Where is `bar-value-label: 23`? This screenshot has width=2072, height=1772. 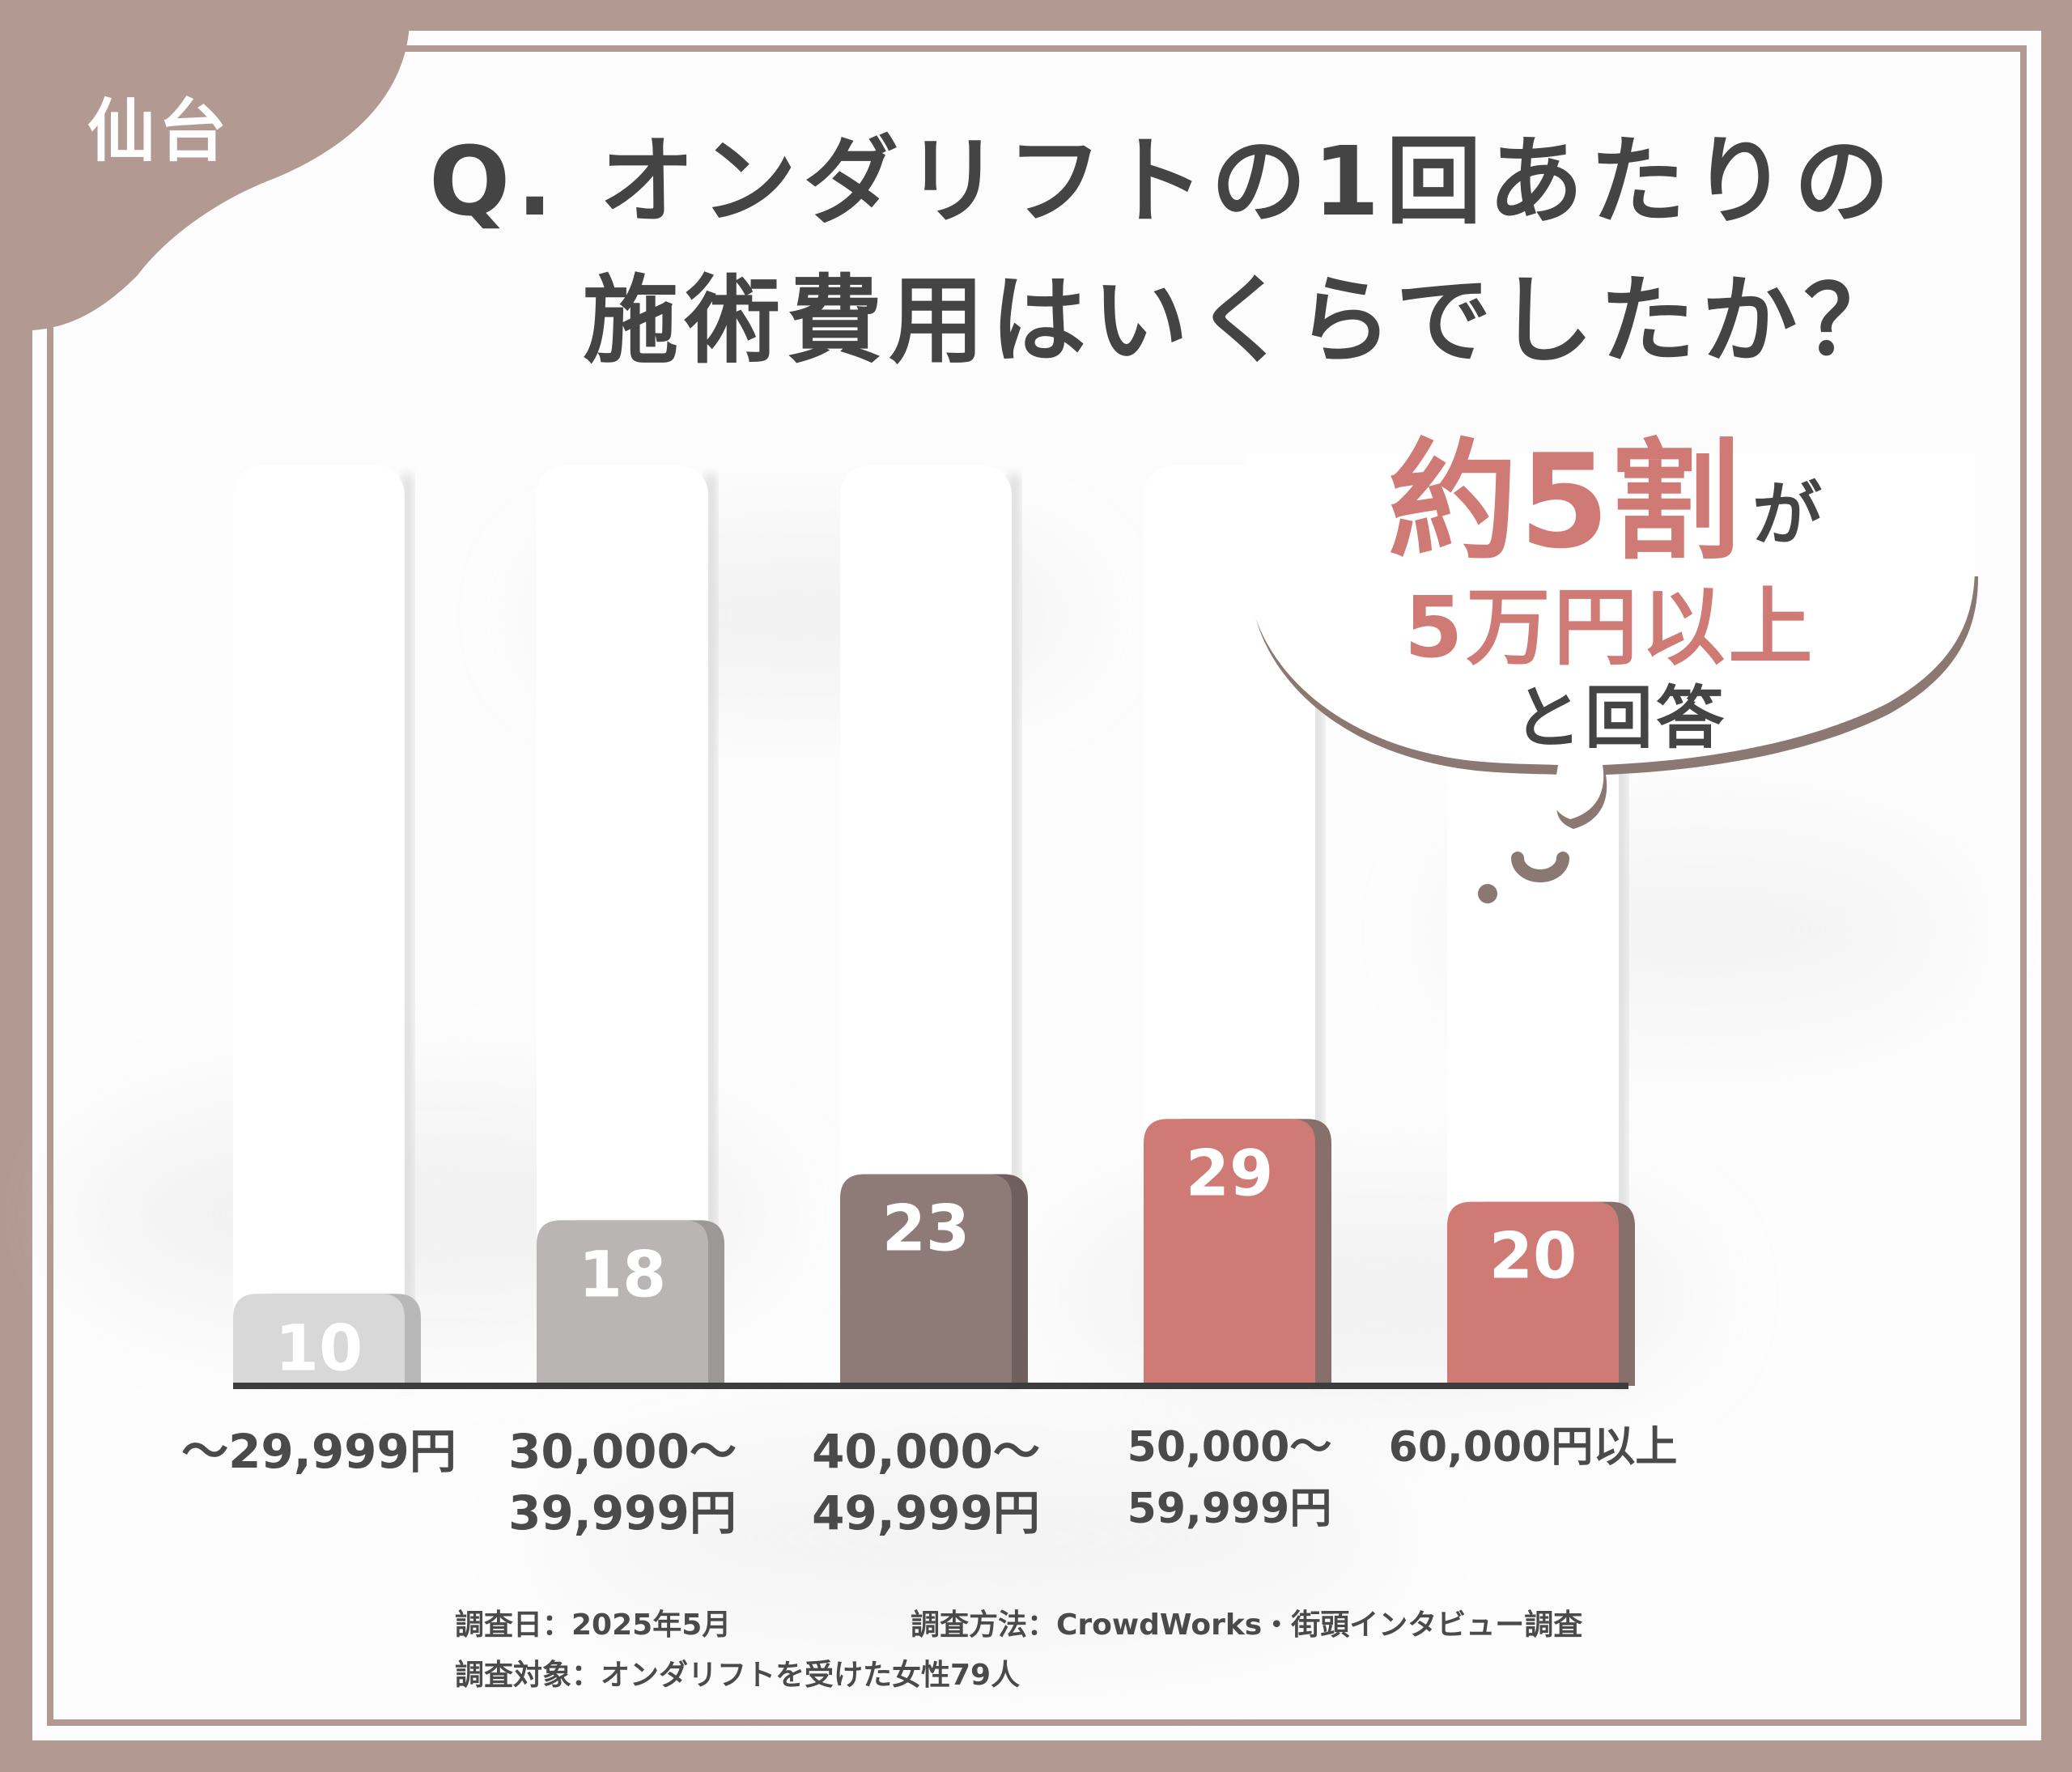 bar-value-label: 23 is located at coordinates (926, 1229).